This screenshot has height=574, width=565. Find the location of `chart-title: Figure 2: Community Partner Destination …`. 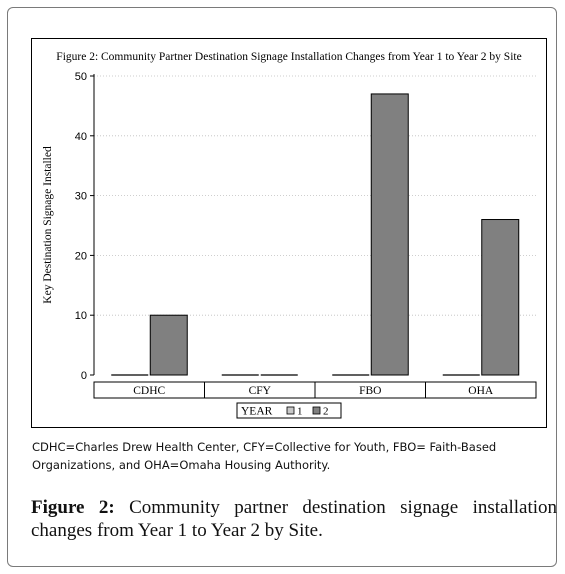

chart-title: Figure 2: Community Partner Destination … is located at coordinates (288, 57).